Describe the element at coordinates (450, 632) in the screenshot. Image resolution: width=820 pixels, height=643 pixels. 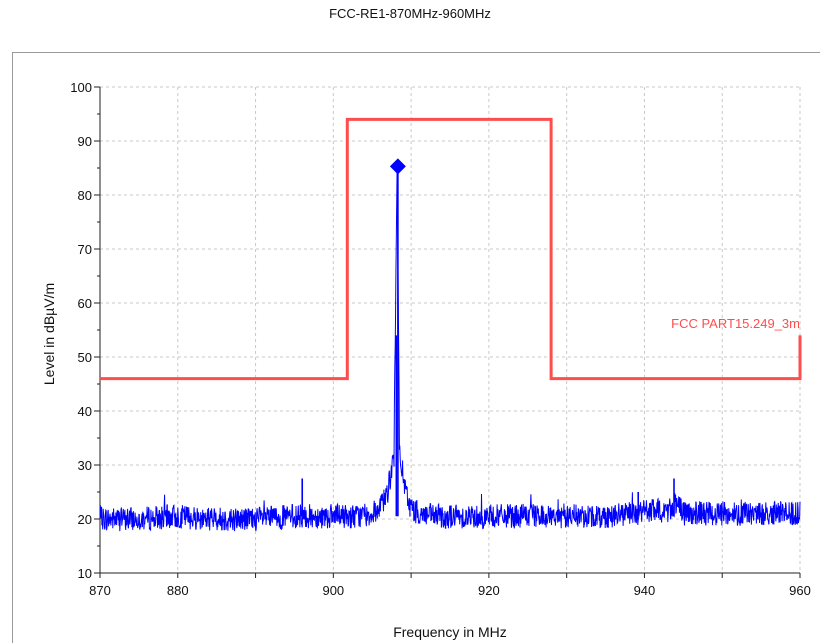
I see `x-axis-label: Frequency in MHz` at that location.